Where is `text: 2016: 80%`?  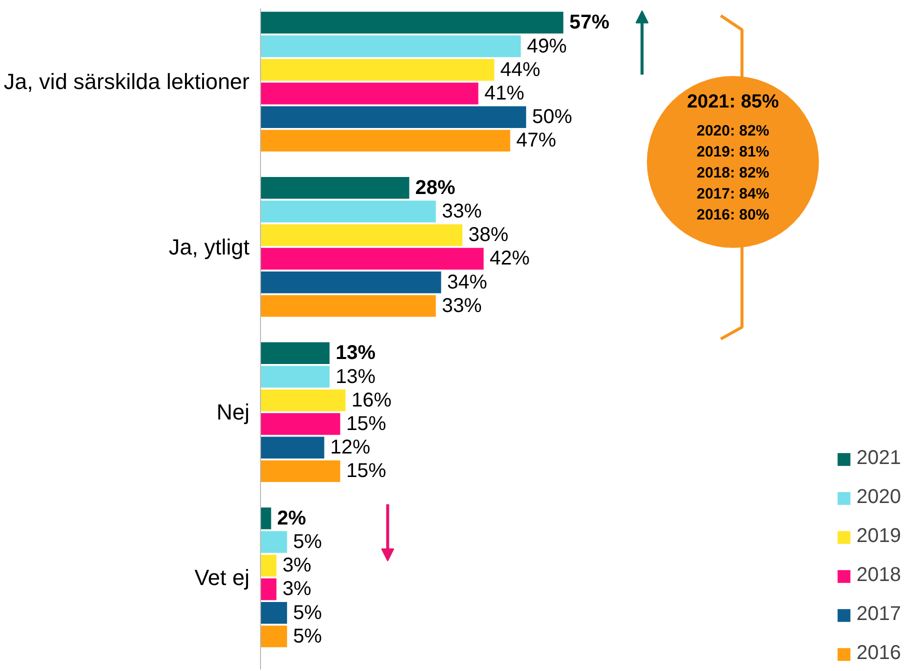
text: 2016: 80% is located at coordinates (733, 215).